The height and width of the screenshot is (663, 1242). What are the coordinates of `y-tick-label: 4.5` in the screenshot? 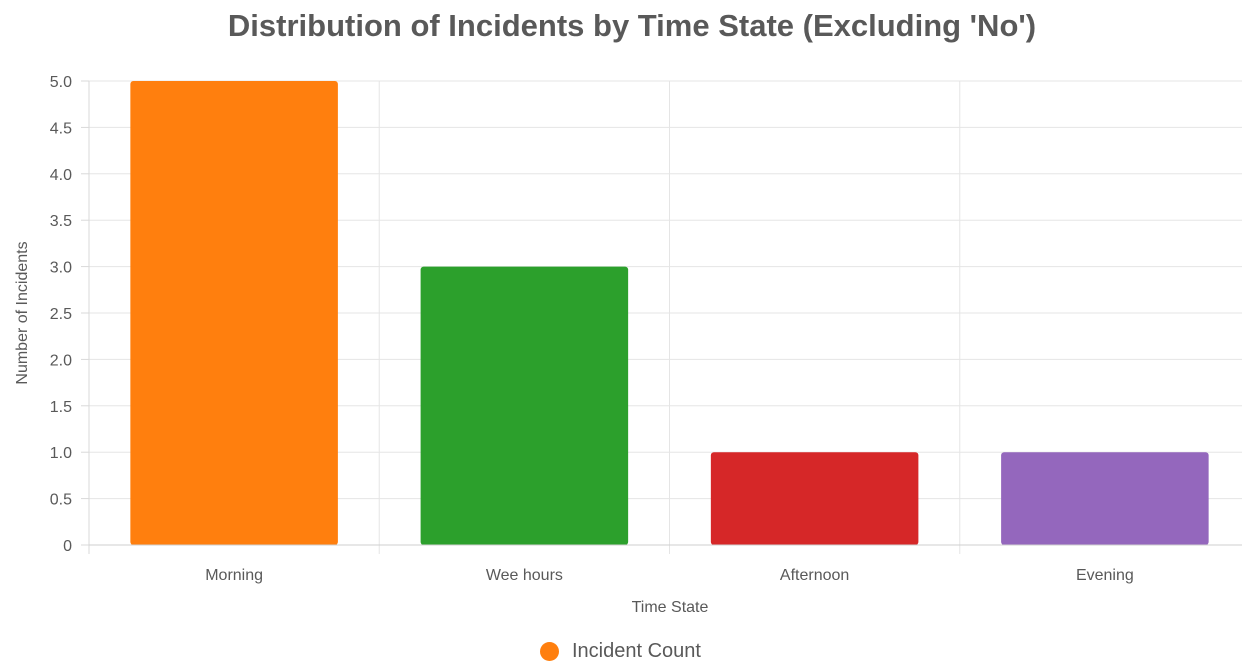 It's located at (61, 128).